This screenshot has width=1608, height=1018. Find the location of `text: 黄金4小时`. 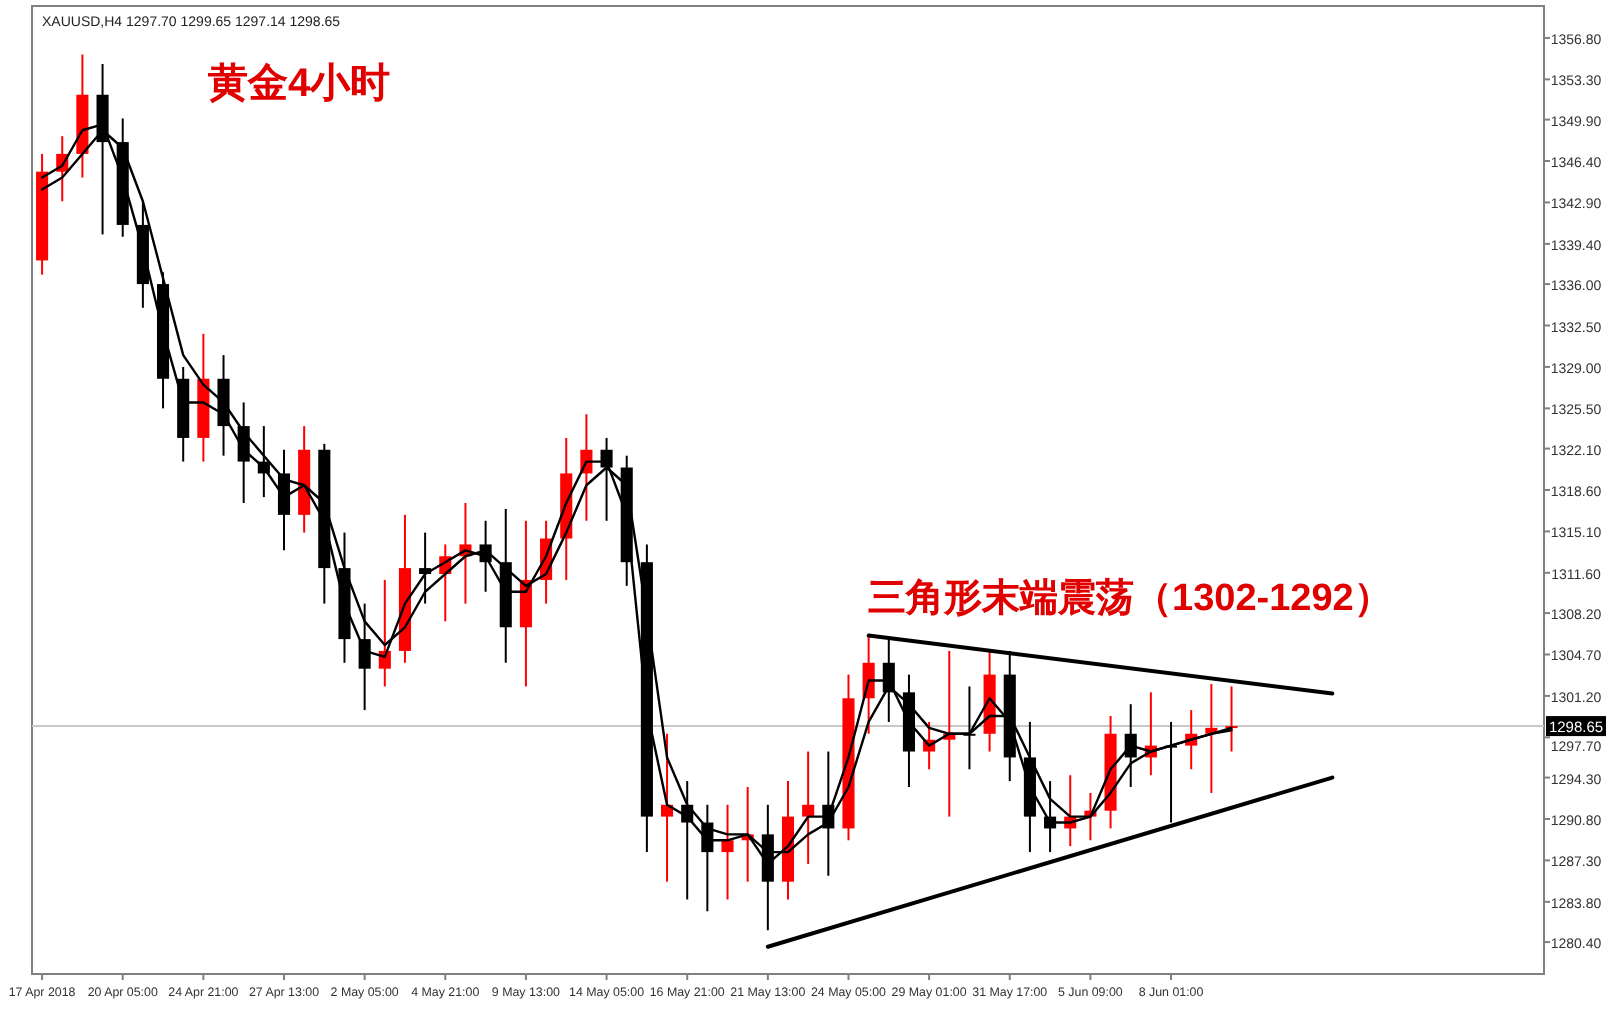

text: 黄金4小时 is located at coordinates (298, 84).